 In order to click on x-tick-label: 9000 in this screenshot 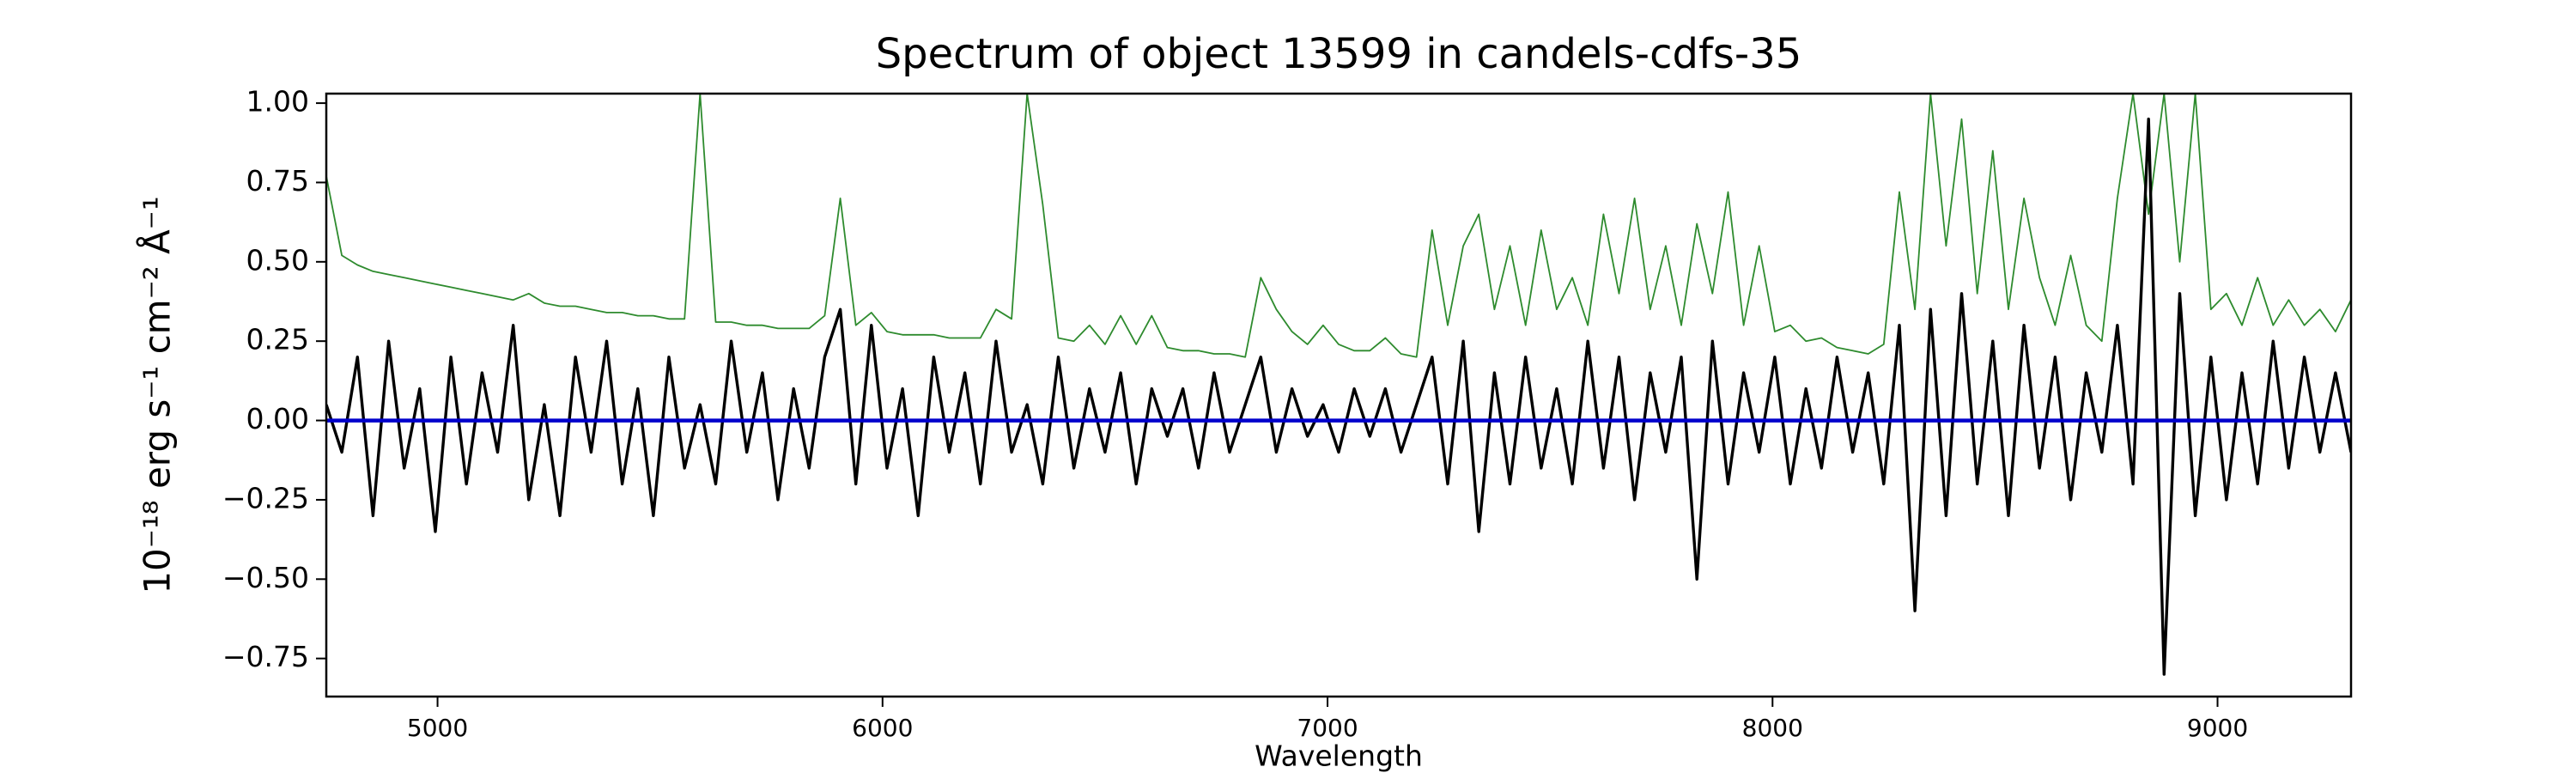, I will do `click(2217, 728)`.